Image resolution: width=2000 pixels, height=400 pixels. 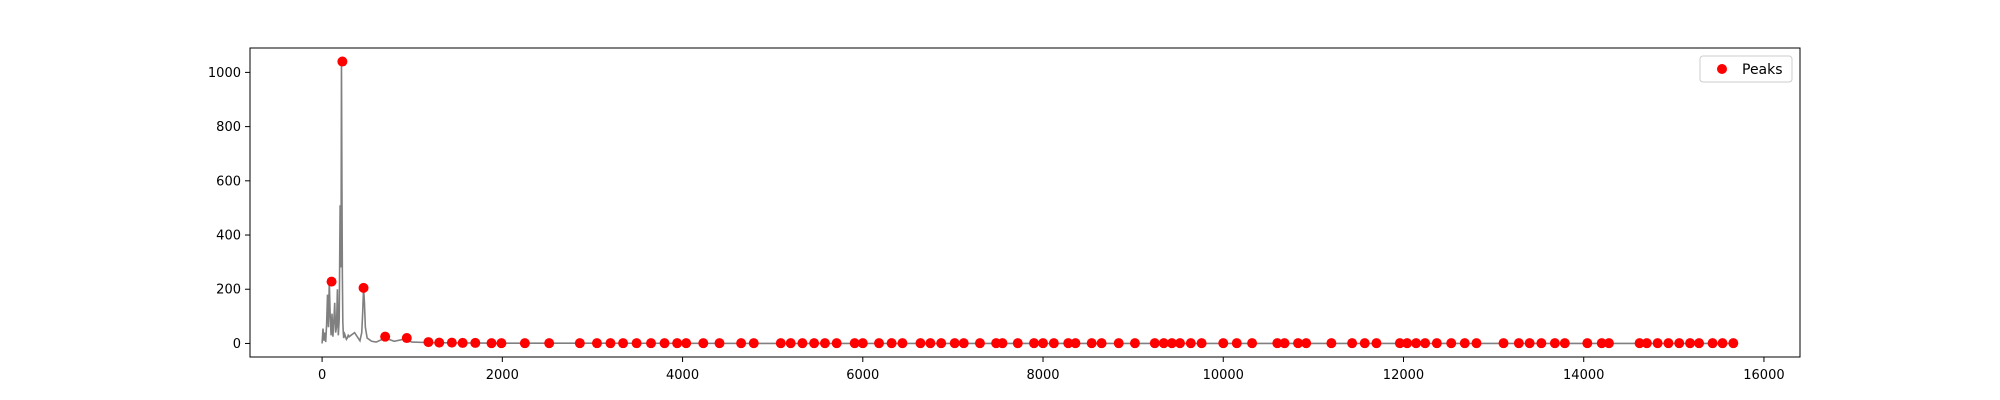 What do you see at coordinates (1762, 70) in the screenshot?
I see `legend-label-peaks: Peaks` at bounding box center [1762, 70].